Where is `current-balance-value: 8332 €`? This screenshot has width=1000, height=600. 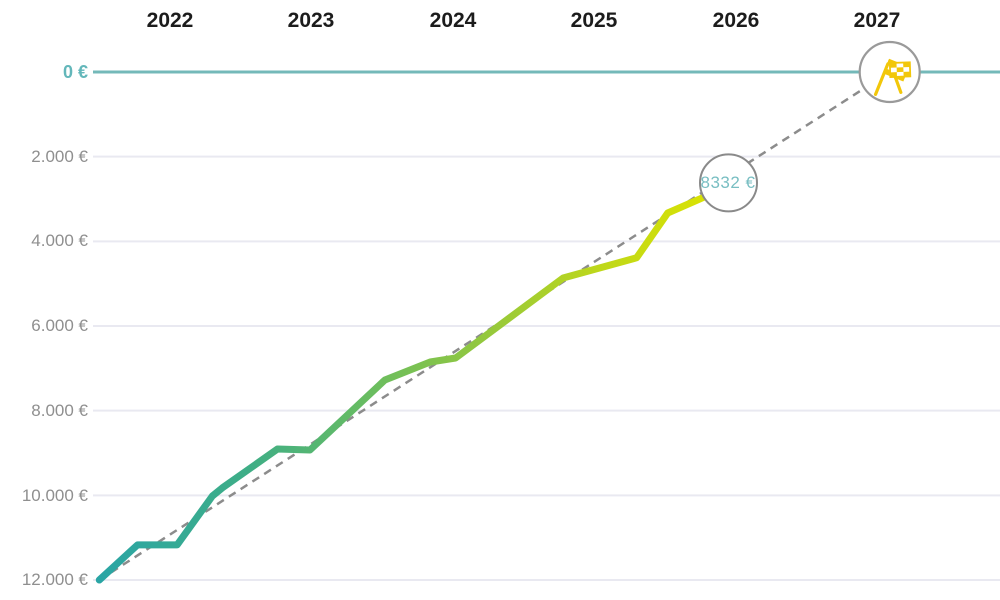
current-balance-value: 8332 € is located at coordinates (728, 182).